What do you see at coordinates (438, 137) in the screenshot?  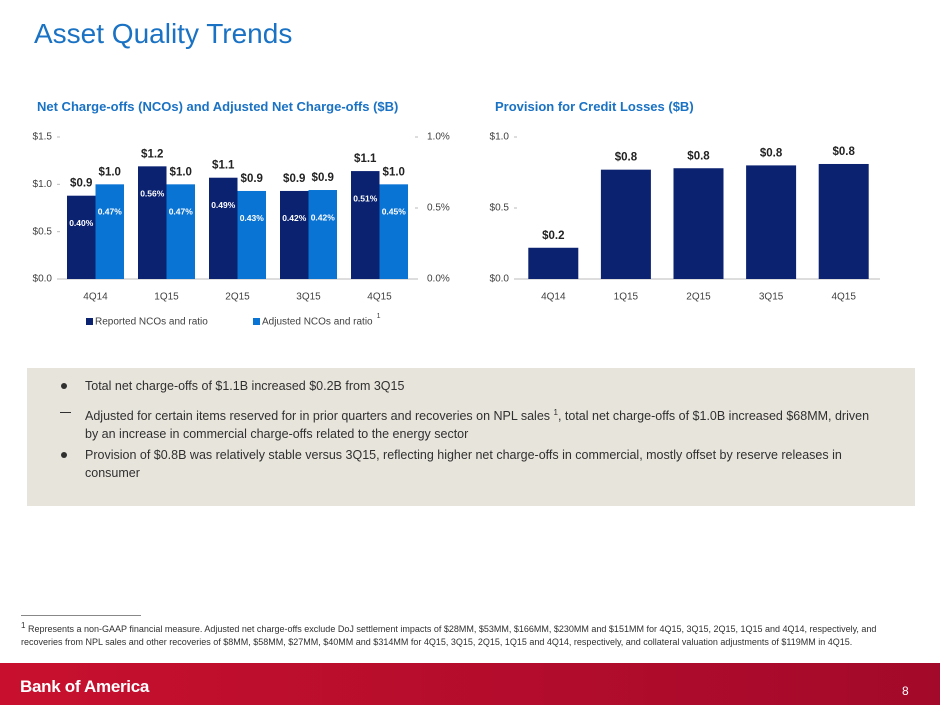 I see `y2-tick-label: 1.0%` at bounding box center [438, 137].